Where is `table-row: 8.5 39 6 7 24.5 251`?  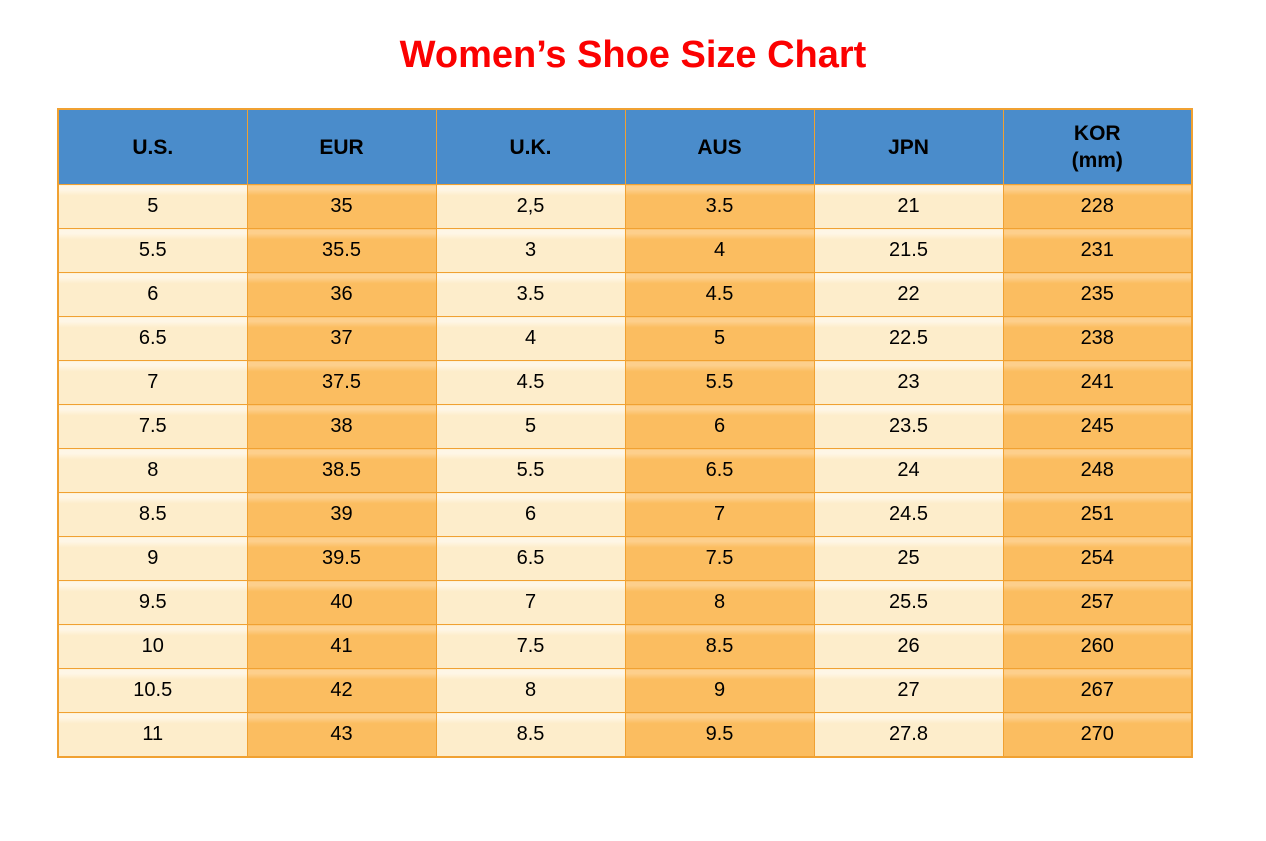 table-row: 8.5 39 6 7 24.5 251 is located at coordinates (625, 514).